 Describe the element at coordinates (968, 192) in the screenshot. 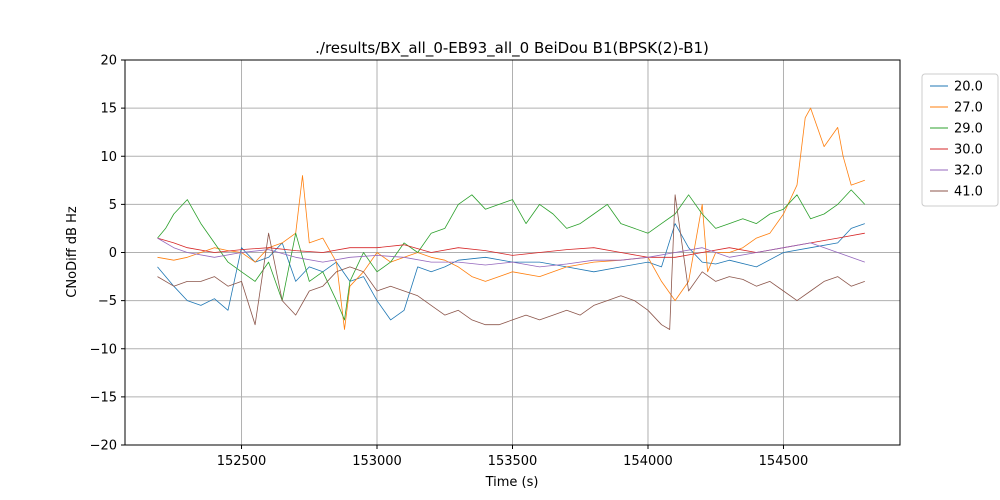

I see `legend-label: 41.0` at that location.